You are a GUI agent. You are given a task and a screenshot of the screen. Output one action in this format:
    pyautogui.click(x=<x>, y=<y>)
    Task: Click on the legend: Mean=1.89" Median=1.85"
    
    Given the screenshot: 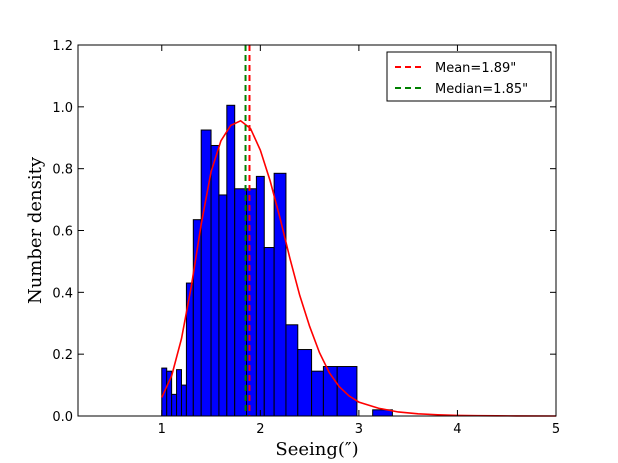 What is the action you would take?
    pyautogui.click(x=469, y=76)
    